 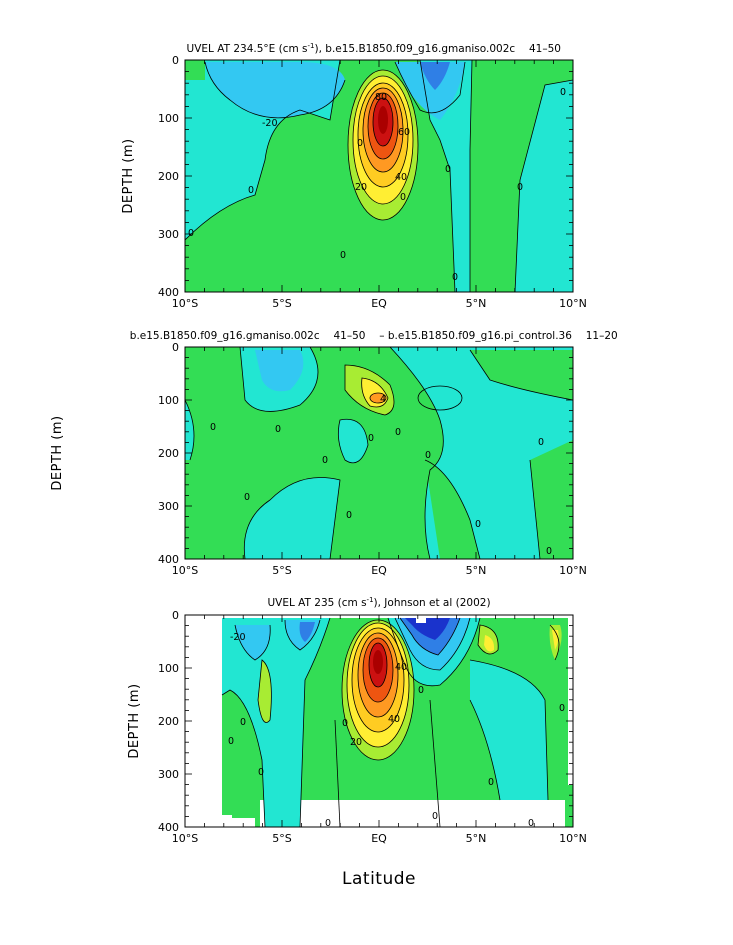 What do you see at coordinates (383, 399) in the screenshot?
I see `contour-label: 4` at bounding box center [383, 399].